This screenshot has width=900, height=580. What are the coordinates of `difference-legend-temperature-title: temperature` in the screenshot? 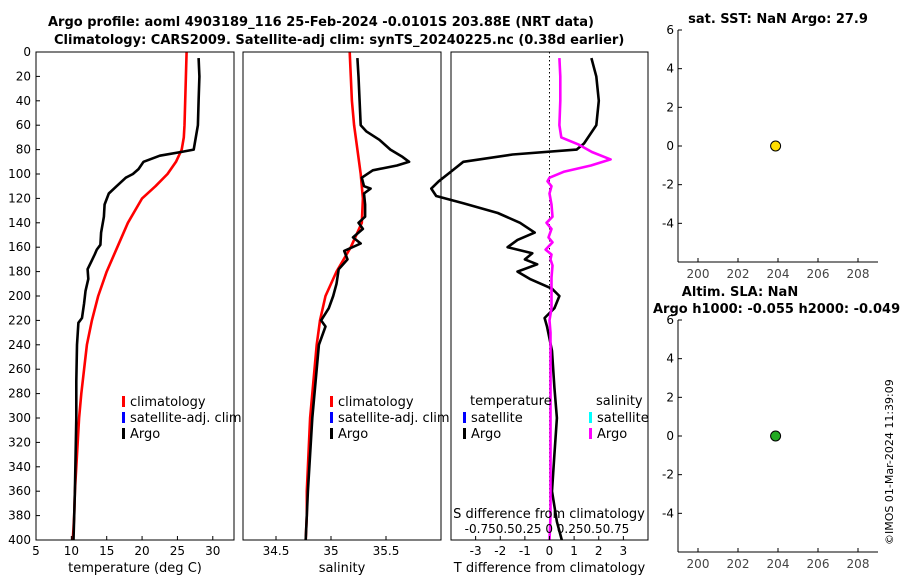 It's located at (511, 401).